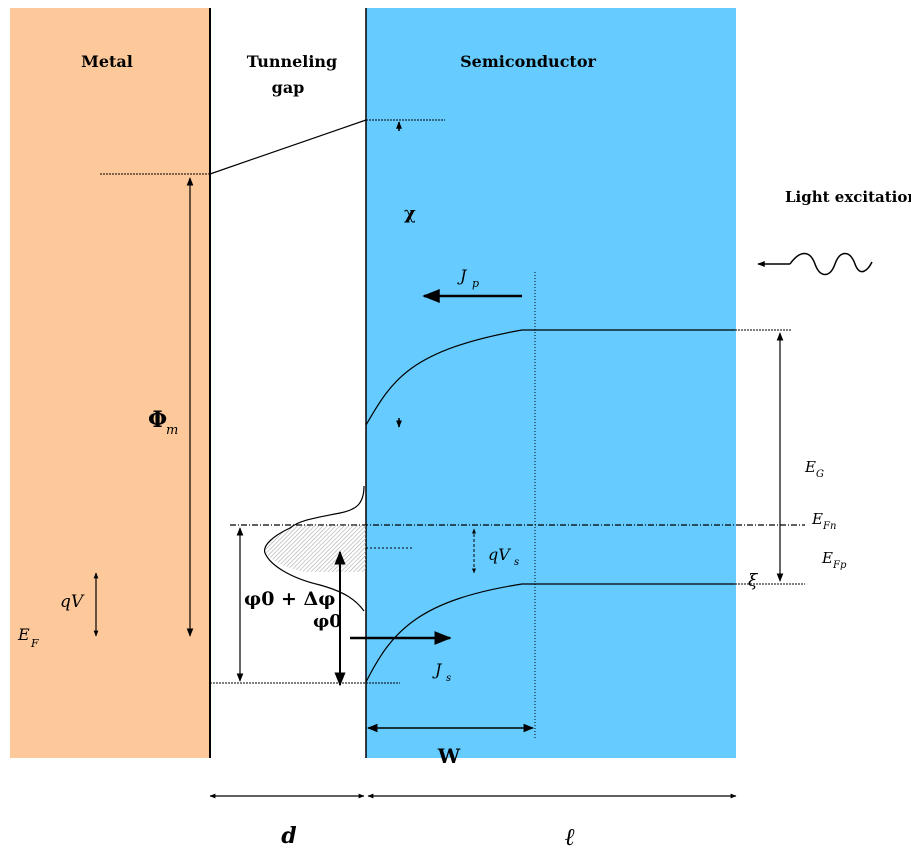 The image size is (911, 854). Describe the element at coordinates (550, 633) in the screenshot. I see `valence-band-edge` at that location.